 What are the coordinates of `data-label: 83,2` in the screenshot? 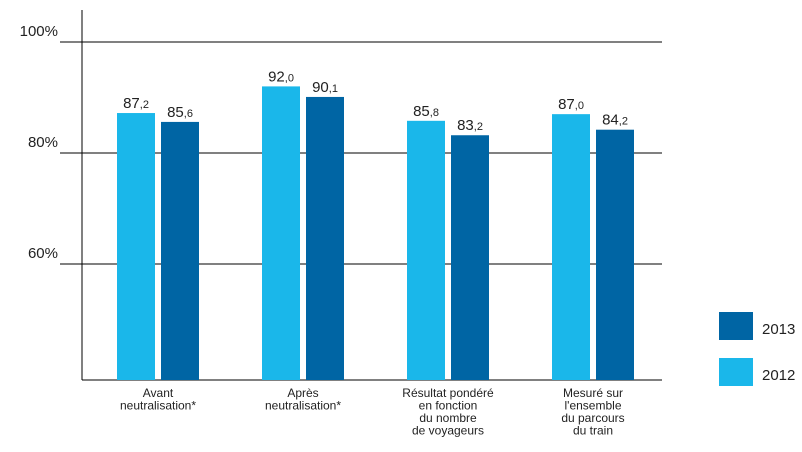 It's located at (470, 125).